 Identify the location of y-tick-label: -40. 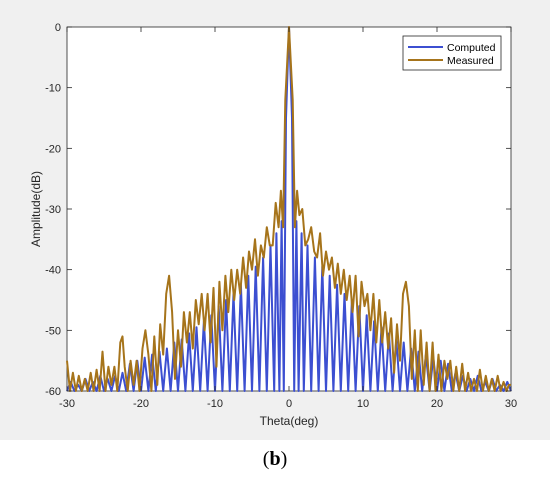
(53, 271).